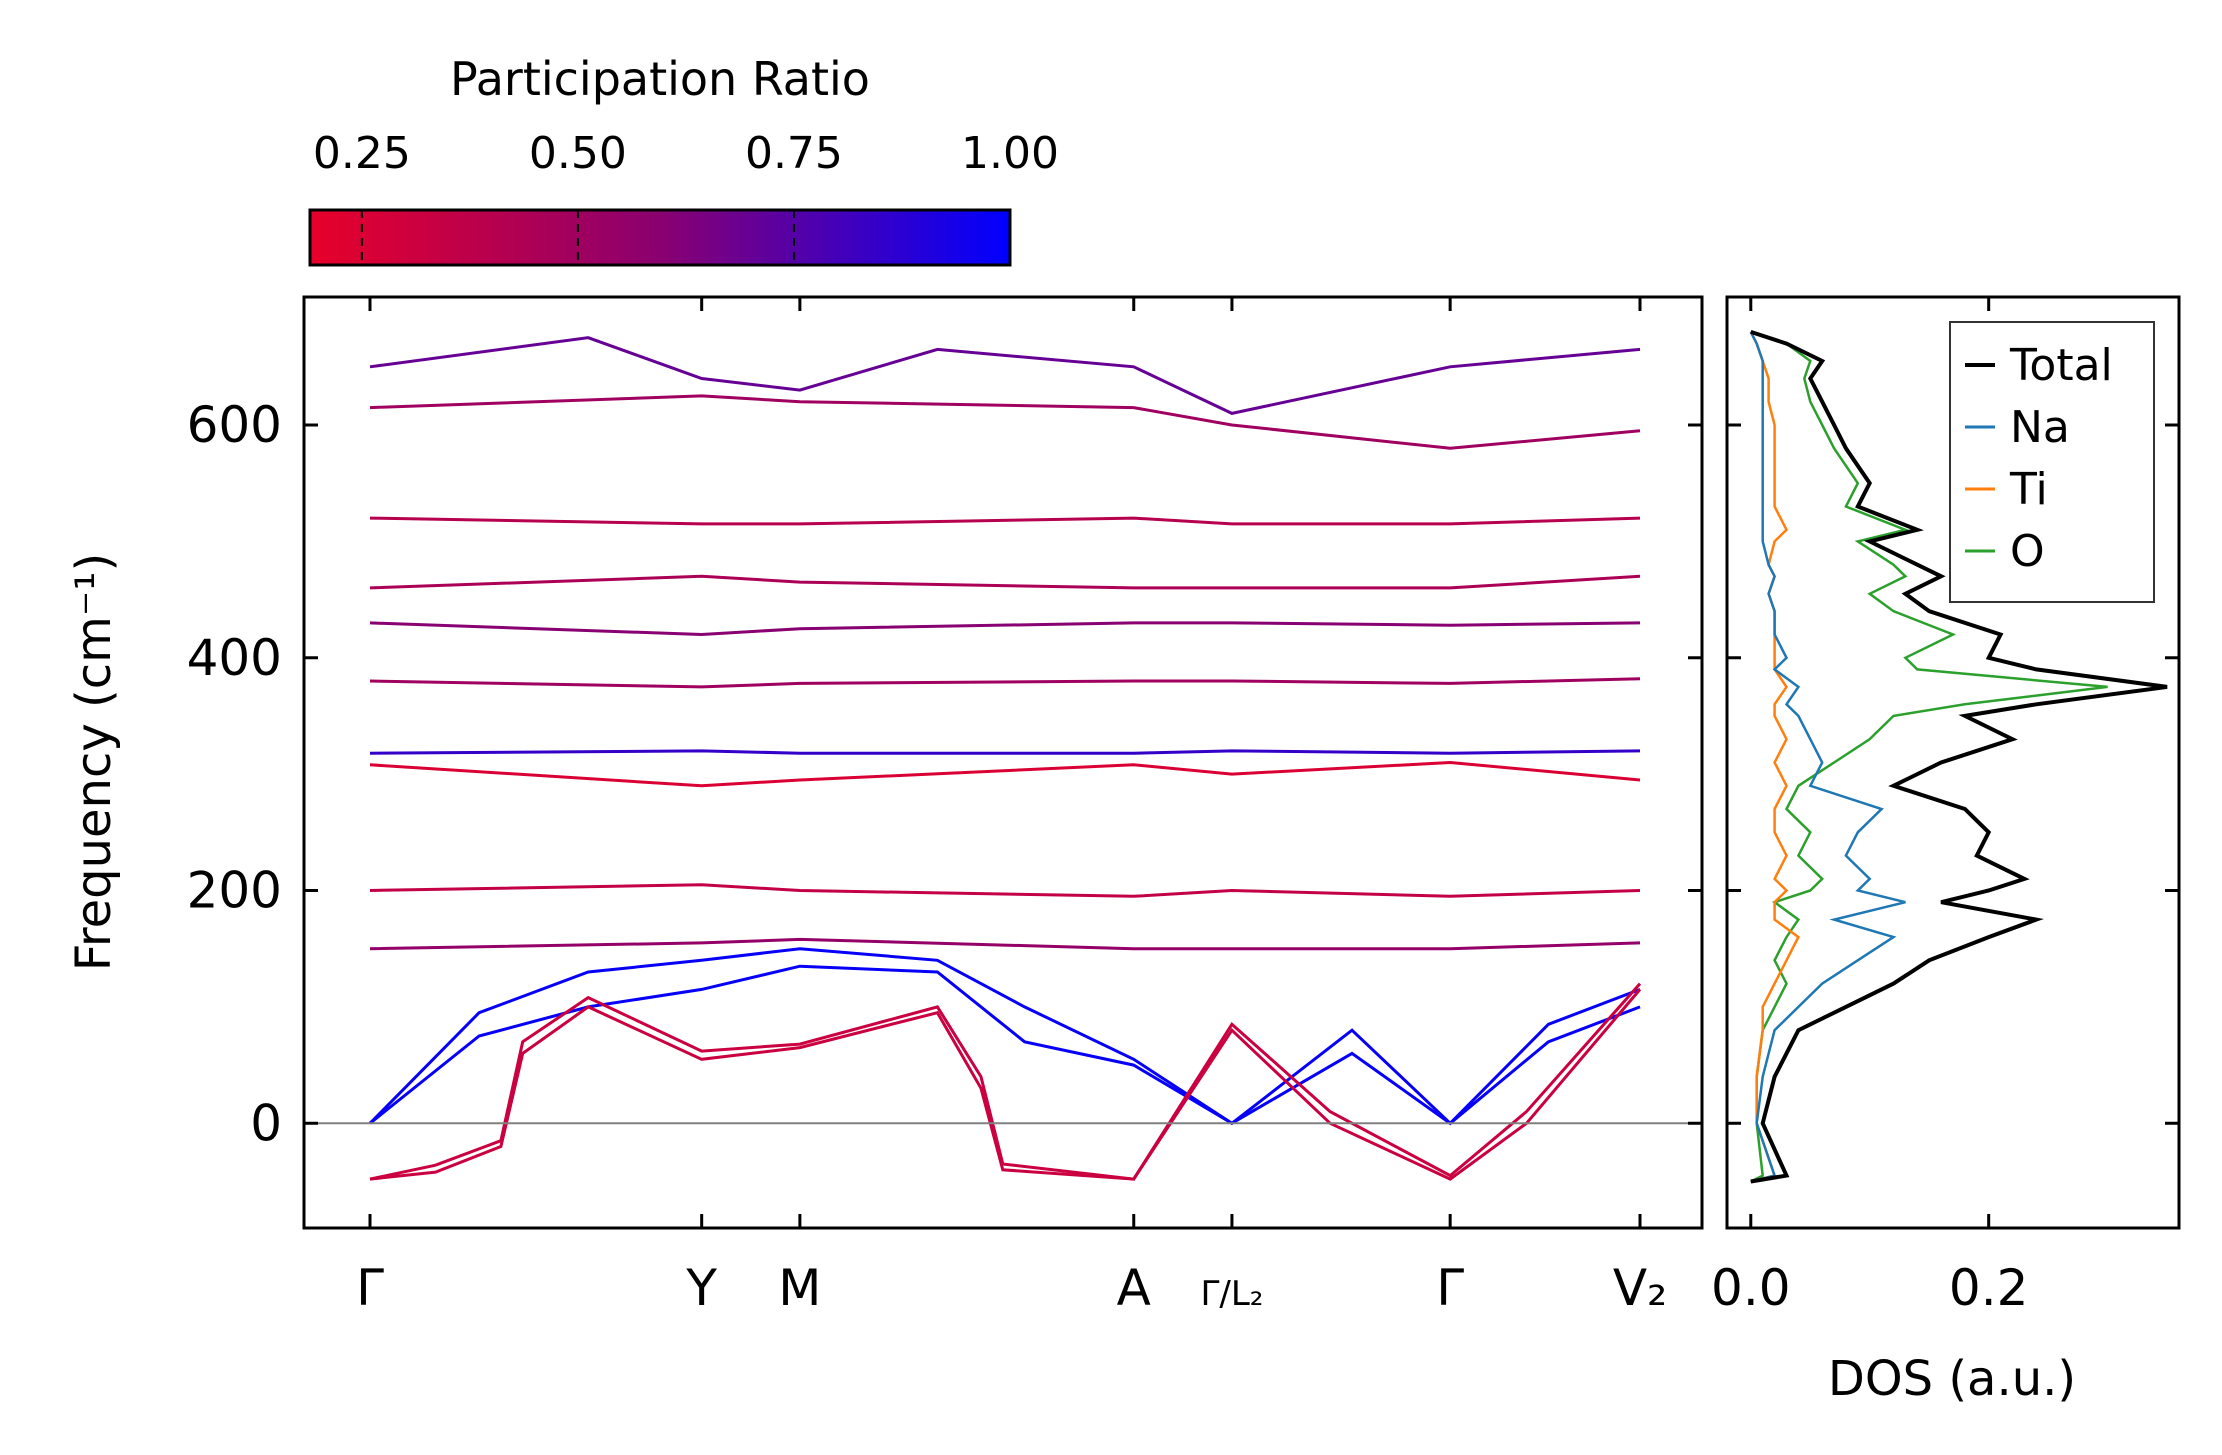 The image size is (2222, 1455). Describe the element at coordinates (234, 425) in the screenshot. I see `band-y-tick-label: 600` at that location.